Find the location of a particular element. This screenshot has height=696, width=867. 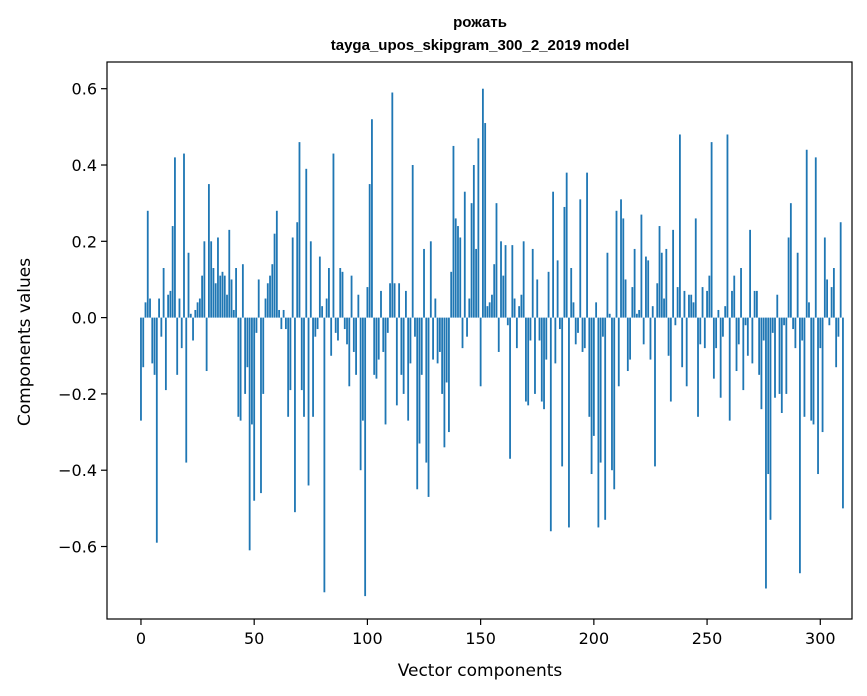

y-tick-label: −0.2 is located at coordinates (77, 394).